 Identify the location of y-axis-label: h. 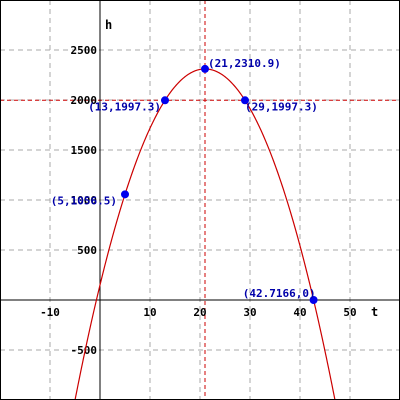
(108, 25).